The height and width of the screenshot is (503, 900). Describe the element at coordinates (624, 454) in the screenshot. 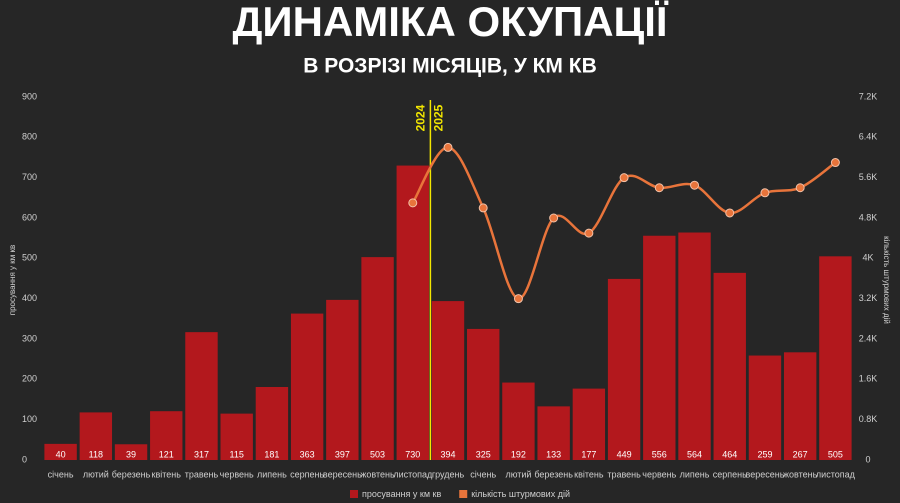

I see `bar-value-label: 449` at that location.